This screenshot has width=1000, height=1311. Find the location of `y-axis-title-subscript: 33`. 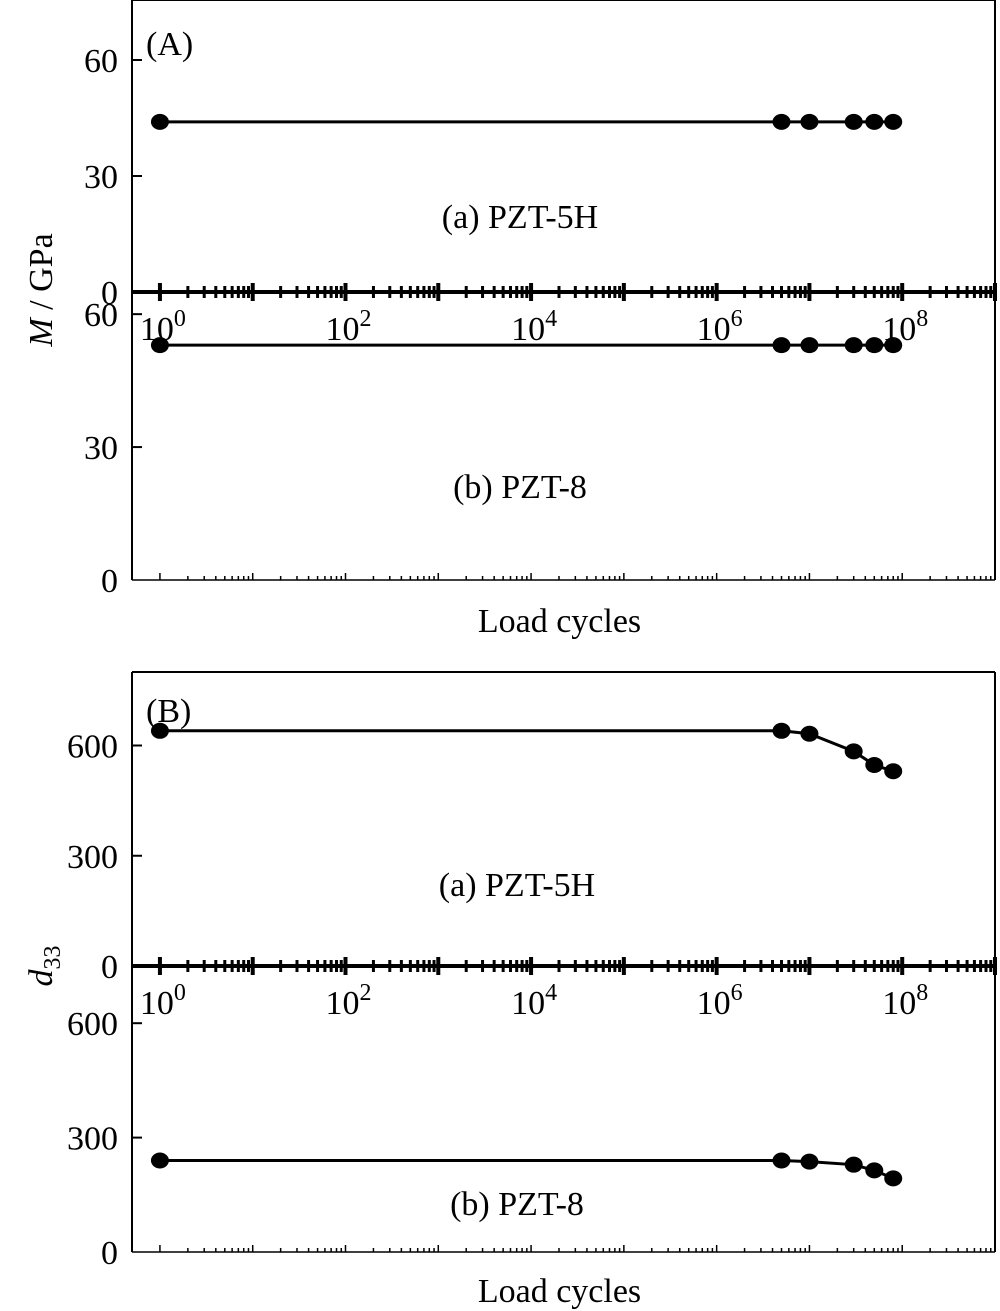

y-axis-title-subscript: 33 is located at coordinates (53, 958).